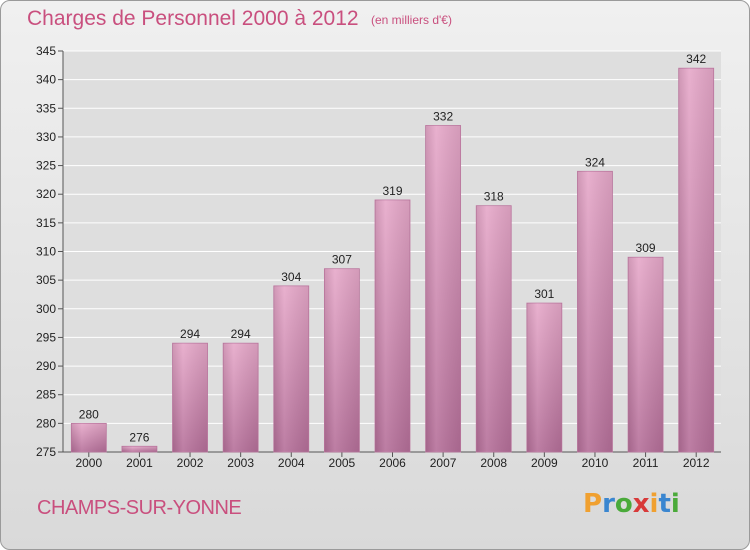 Image resolution: width=750 pixels, height=550 pixels. Describe the element at coordinates (241, 334) in the screenshot. I see `value-label-2003: 294` at that location.